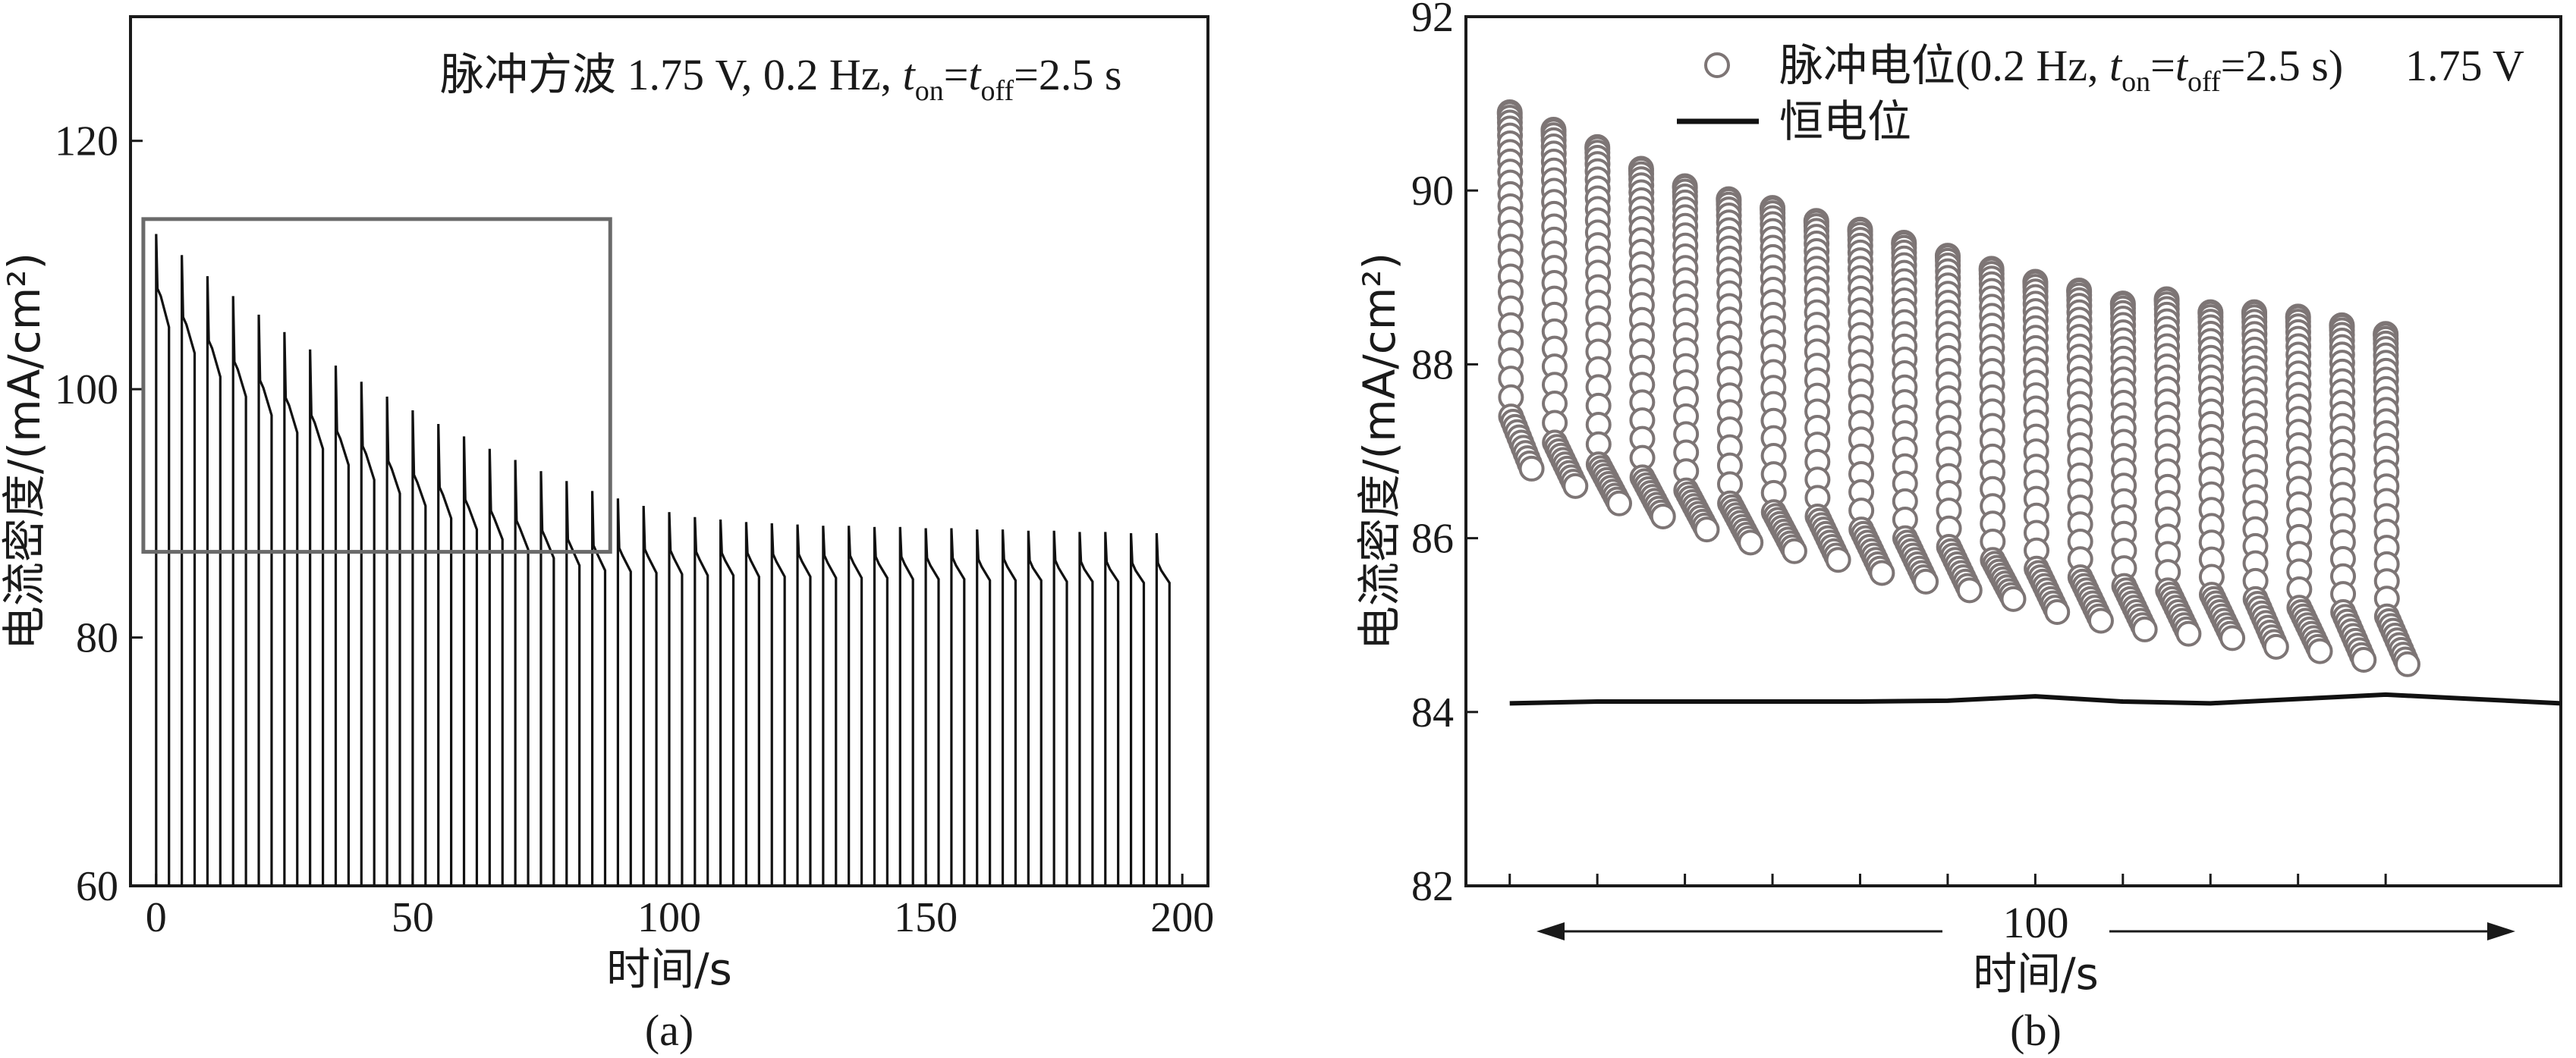 The image size is (2576, 1058). What do you see at coordinates (669, 969) in the screenshot?
I see `panel-a-x-axis-label: 时间/s` at bounding box center [669, 969].